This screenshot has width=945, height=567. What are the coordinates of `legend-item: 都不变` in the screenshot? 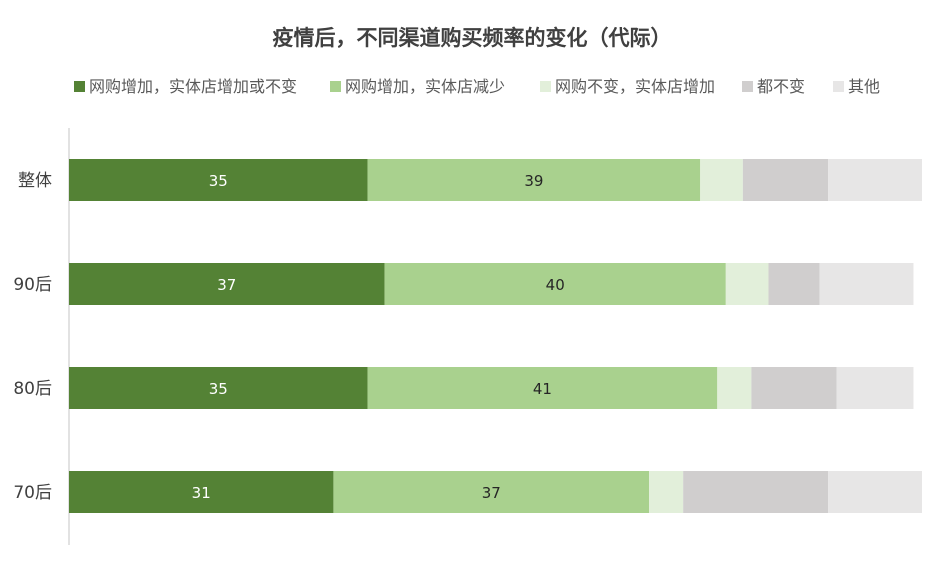 It's located at (773, 86).